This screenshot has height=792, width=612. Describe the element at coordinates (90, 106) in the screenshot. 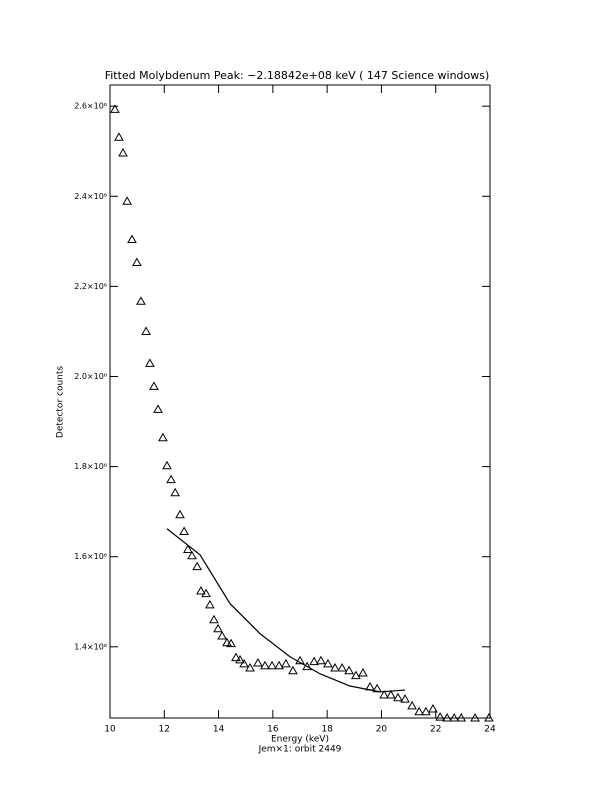

I see `y-tick-label: 2.6×10⁶` at that location.